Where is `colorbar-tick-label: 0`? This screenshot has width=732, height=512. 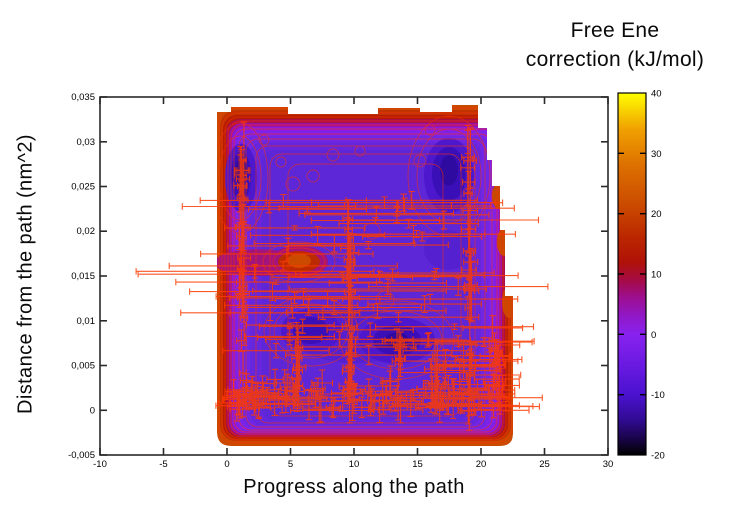 colorbar-tick-label: 0 is located at coordinates (653, 335).